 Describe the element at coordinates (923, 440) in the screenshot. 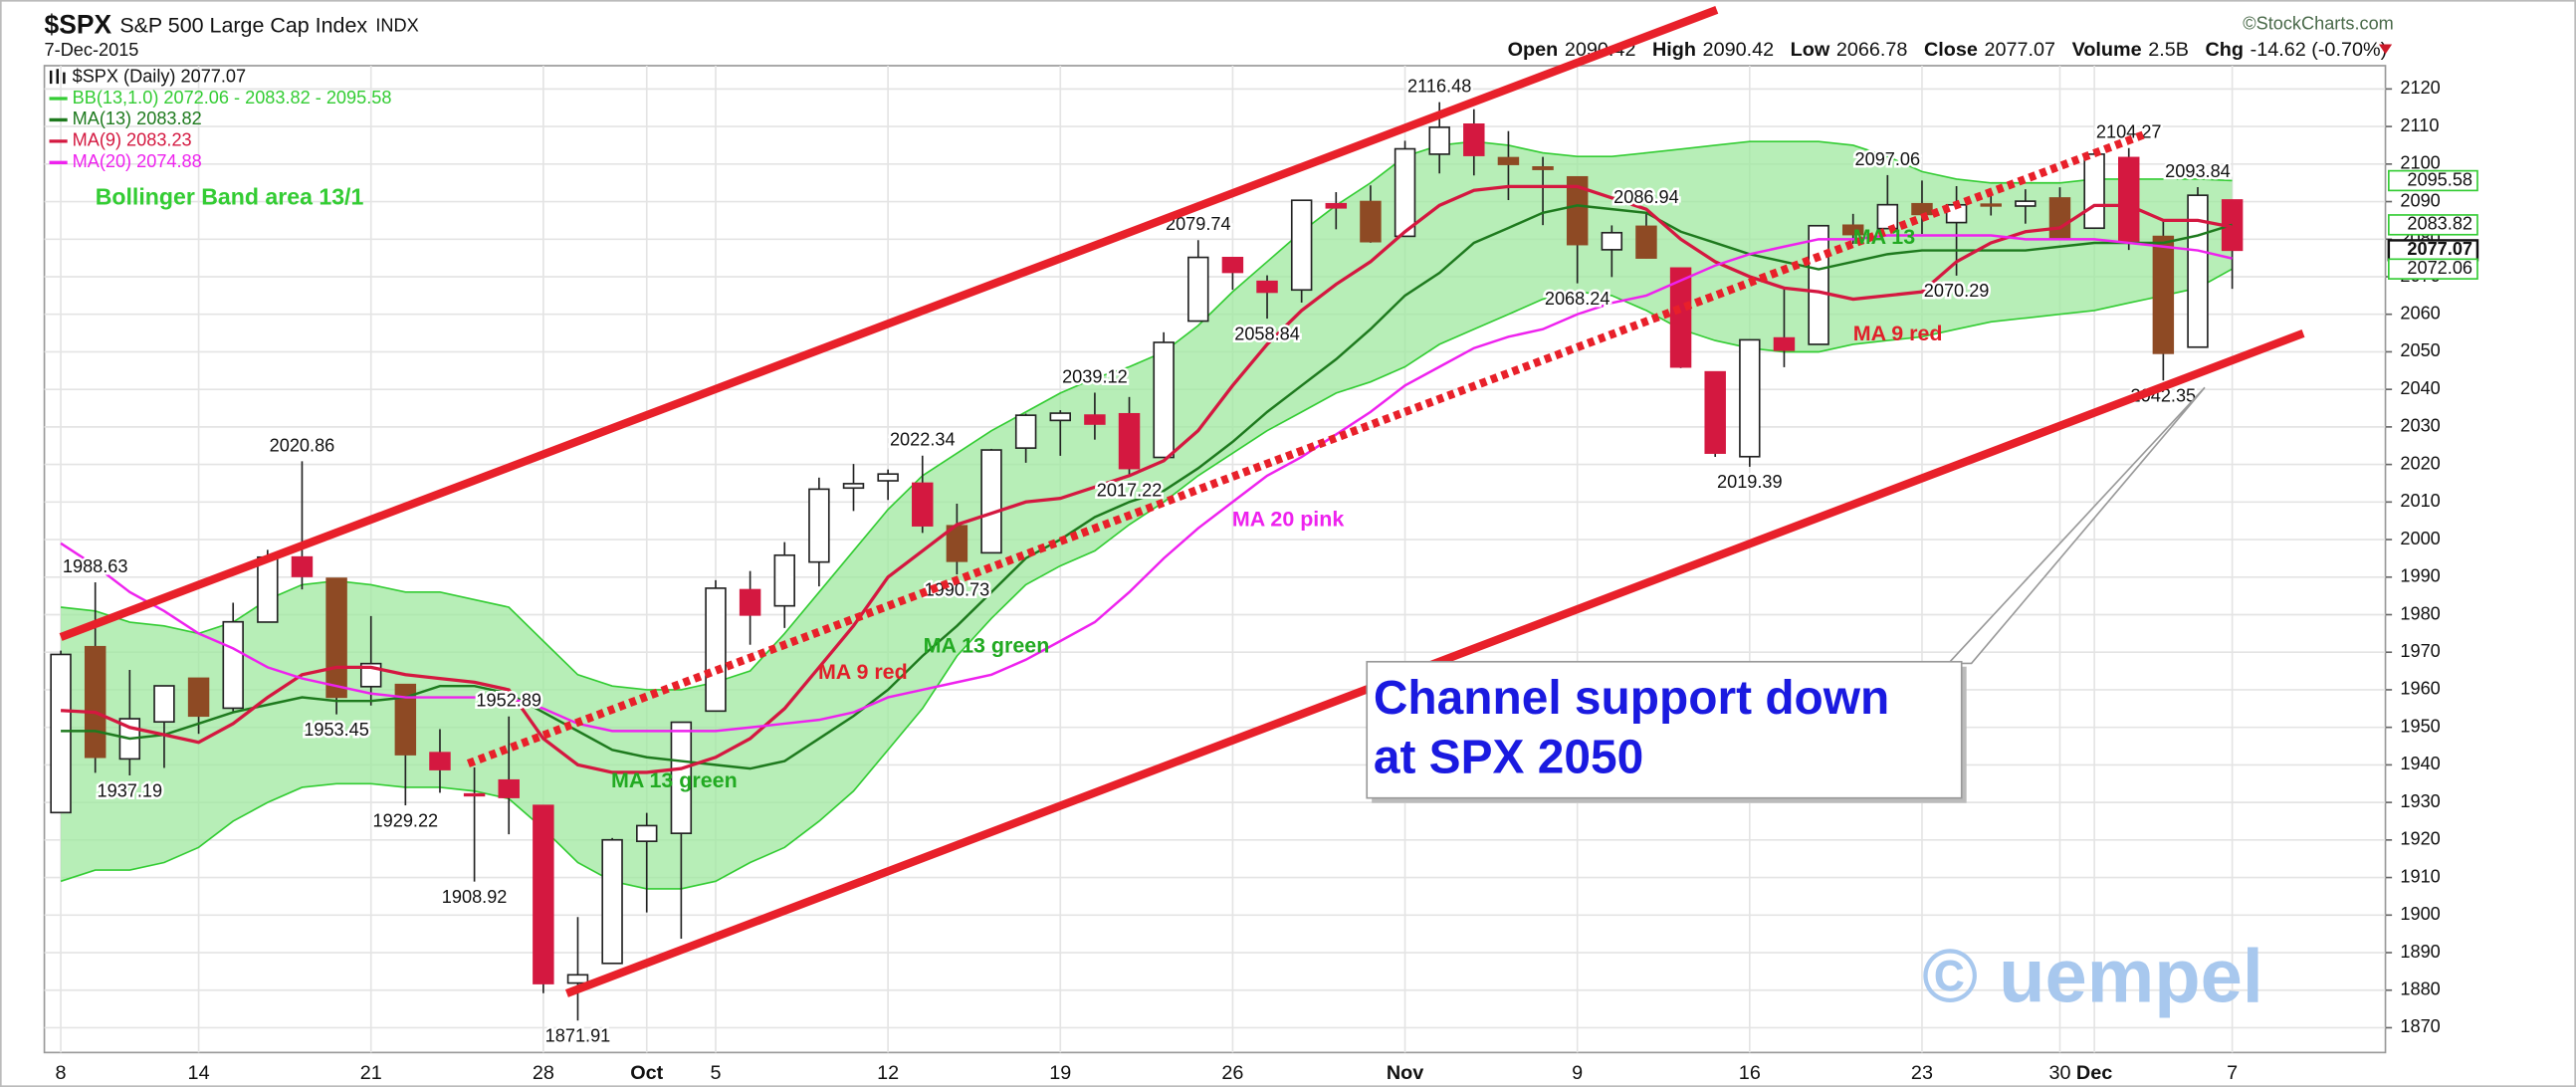

I see `value-label: 2022.34` at that location.